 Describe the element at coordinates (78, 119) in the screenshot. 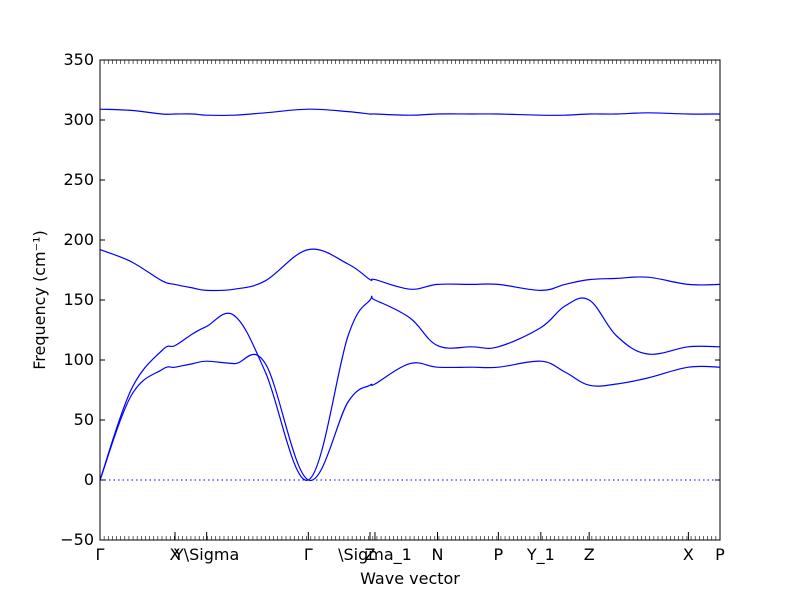

I see `y-tick-label: 300` at that location.